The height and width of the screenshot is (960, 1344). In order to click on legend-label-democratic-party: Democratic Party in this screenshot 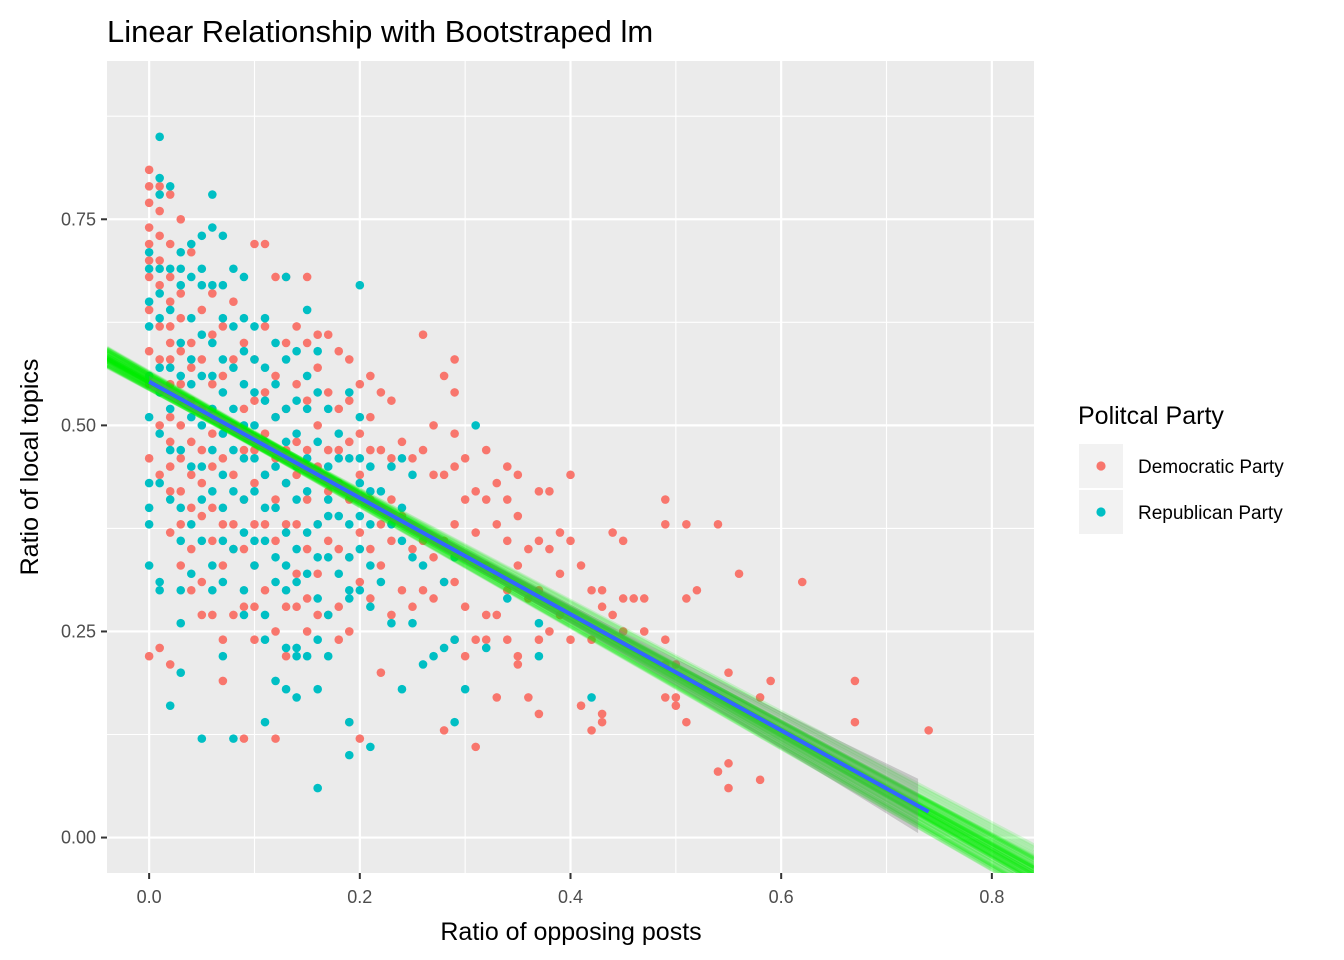, I will do `click(1211, 467)`.